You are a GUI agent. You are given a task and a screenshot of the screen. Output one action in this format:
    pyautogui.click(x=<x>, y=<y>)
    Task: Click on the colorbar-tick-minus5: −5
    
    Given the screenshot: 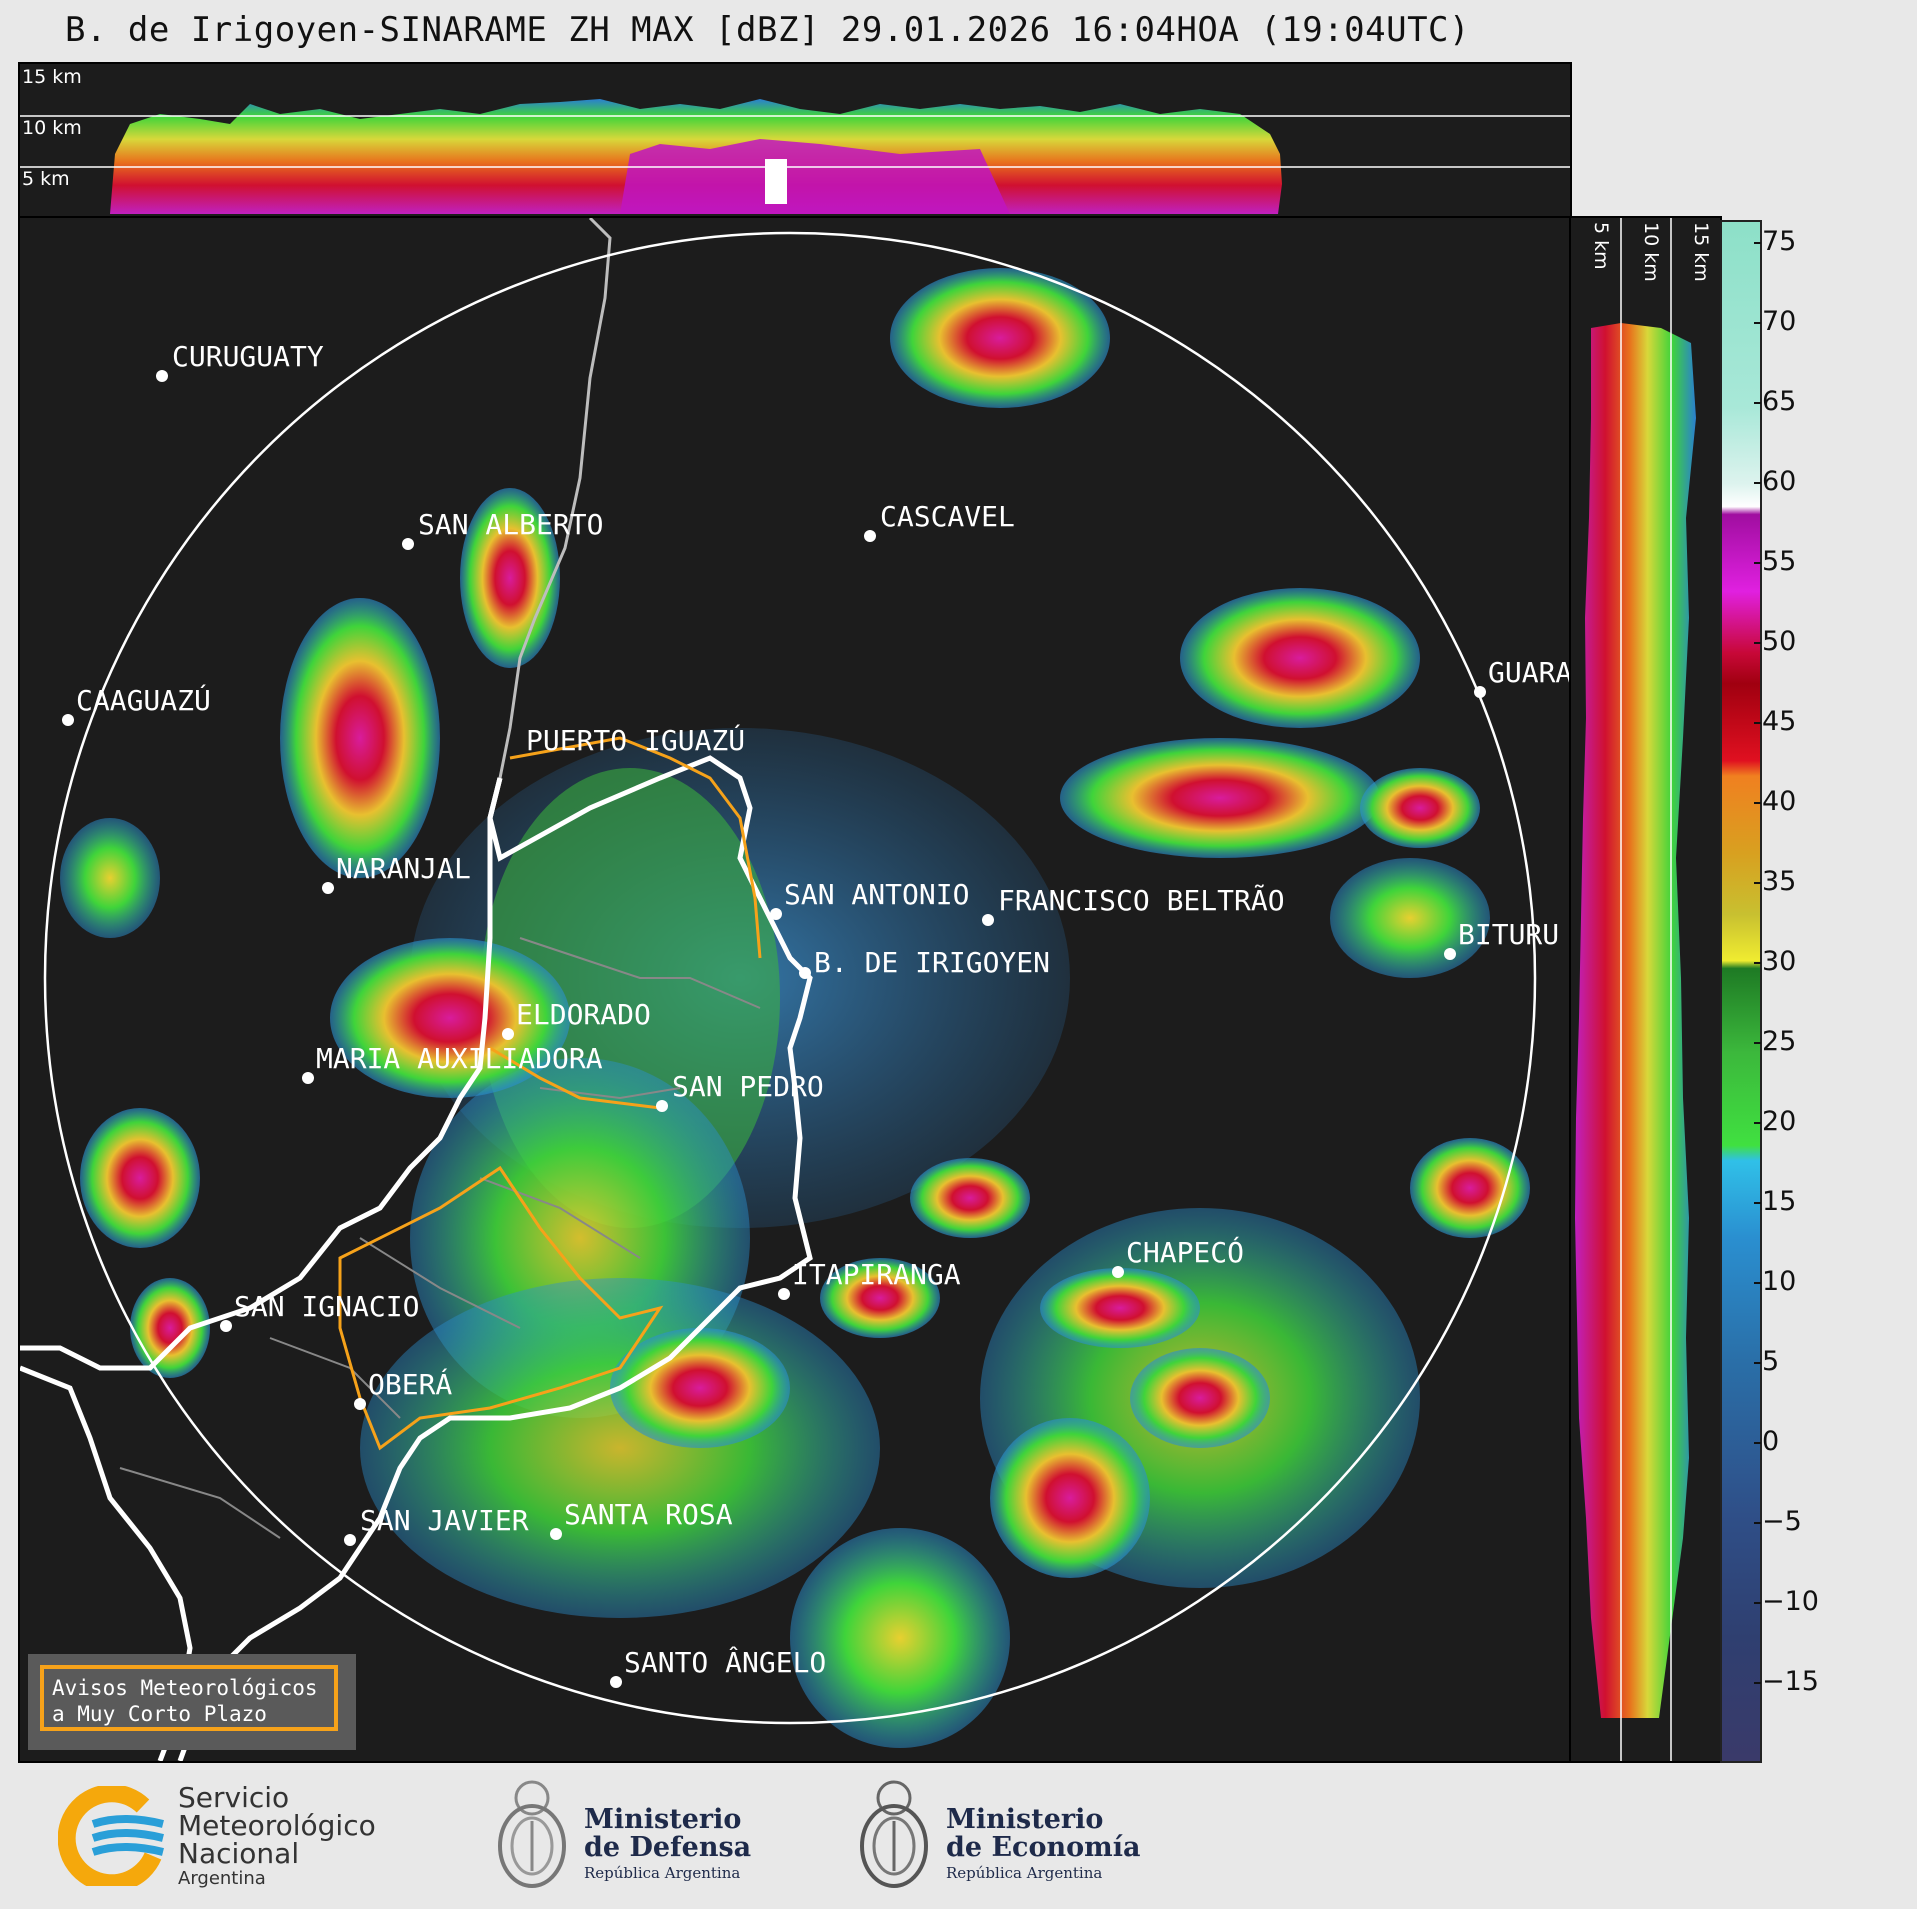 What is the action you would take?
    pyautogui.click(x=1778, y=1521)
    